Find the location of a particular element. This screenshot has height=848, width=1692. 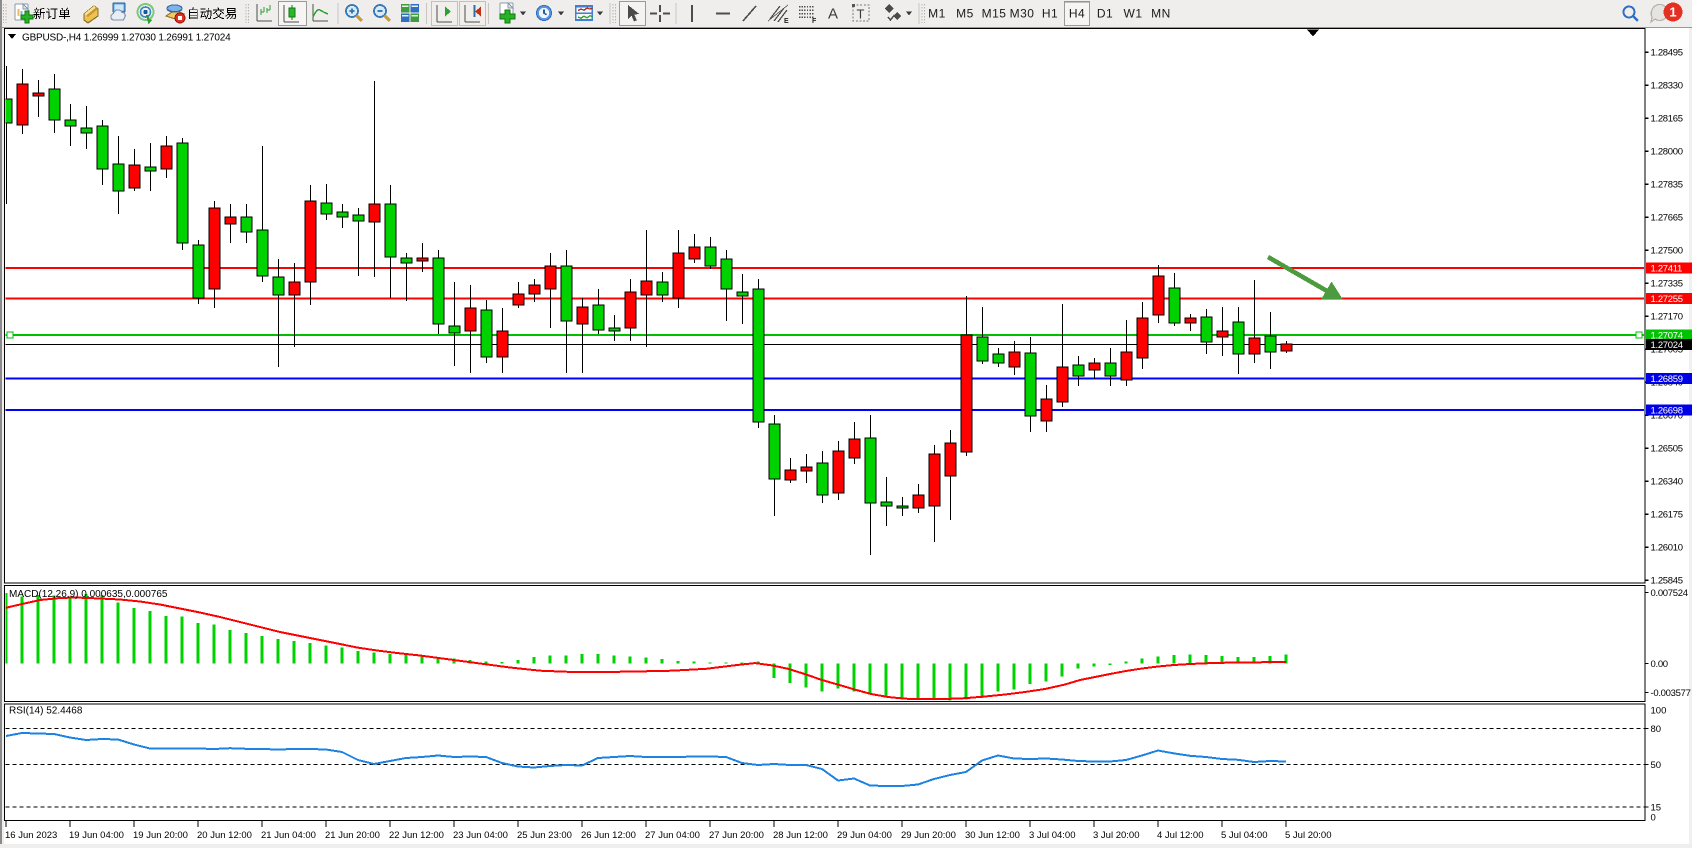

svg-text: 3 Jul 04:00 is located at coordinates (1052, 835).